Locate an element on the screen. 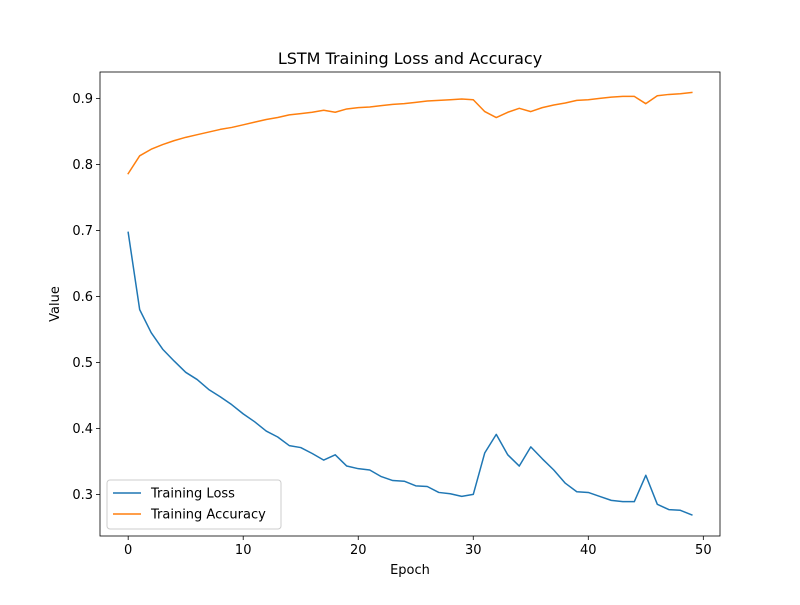  y-tick-label: 0.7 is located at coordinates (82, 231).